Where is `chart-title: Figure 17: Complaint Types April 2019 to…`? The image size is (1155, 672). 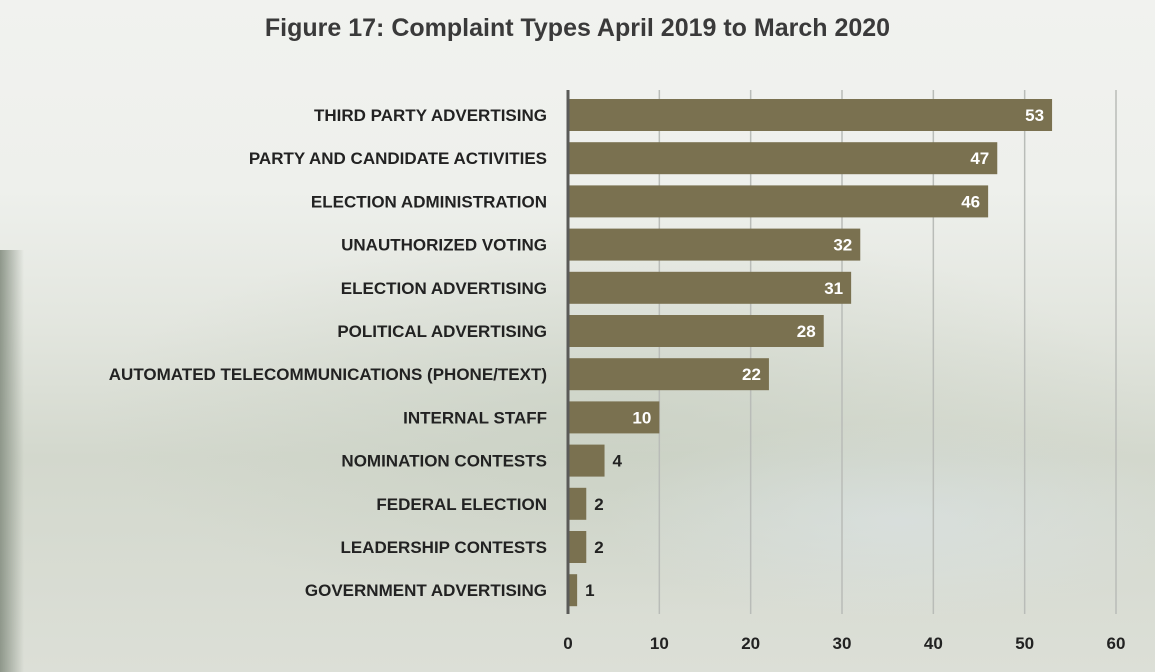
chart-title: Figure 17: Complaint Types April 2019 to… is located at coordinates (577, 28).